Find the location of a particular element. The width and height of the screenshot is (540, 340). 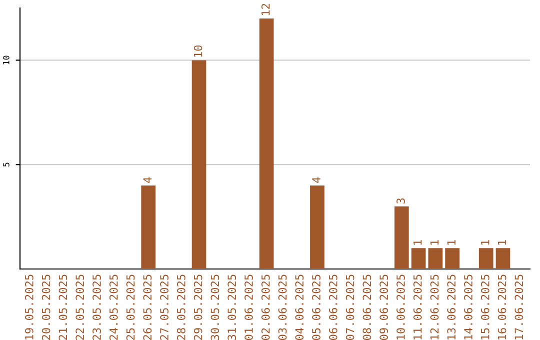

x-tick-label: 16.06.2025 is located at coordinates (502, 307).